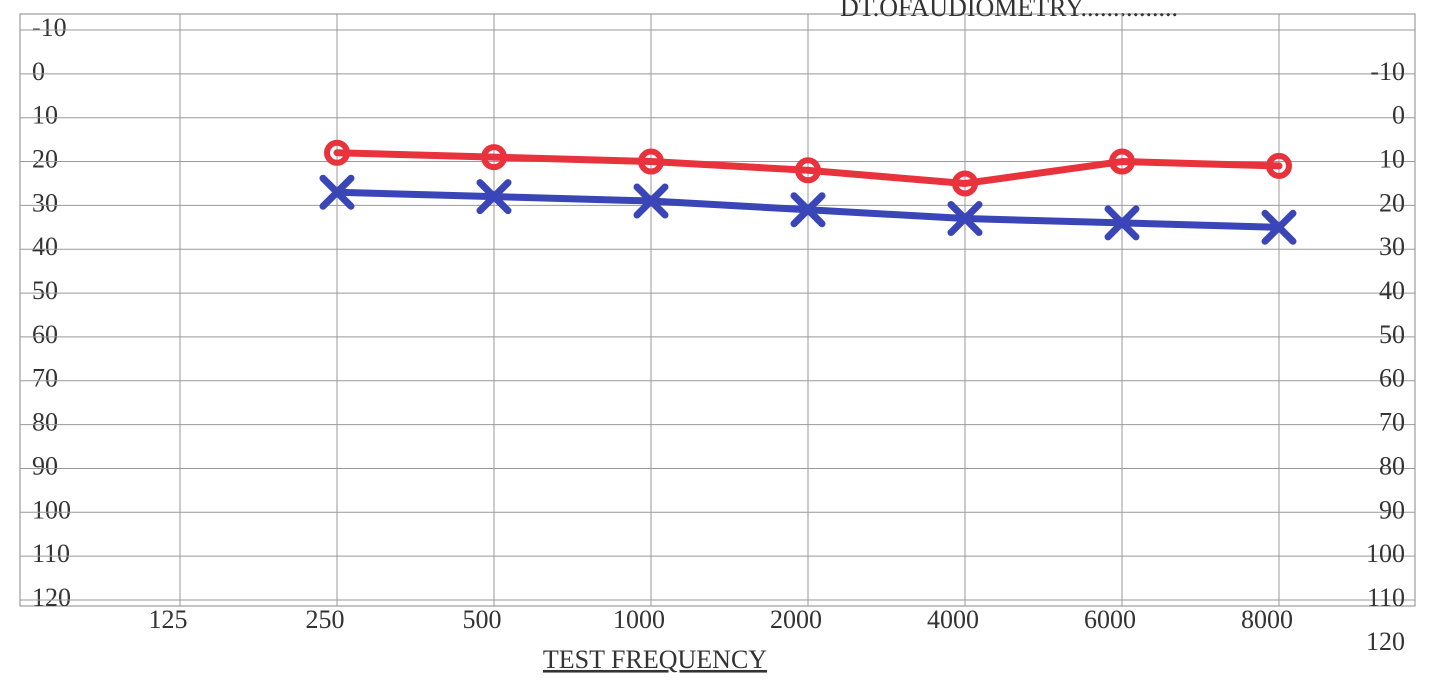 The width and height of the screenshot is (1435, 684). What do you see at coordinates (45, 159) in the screenshot?
I see `y-tick-label: 20` at bounding box center [45, 159].